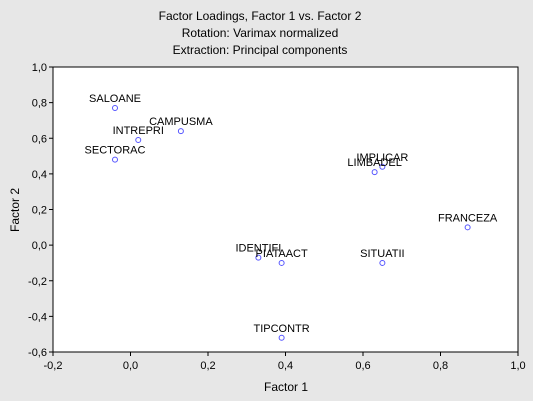  Describe the element at coordinates (382, 158) in the screenshot. I see `point-label: IMPLICAR` at that location.